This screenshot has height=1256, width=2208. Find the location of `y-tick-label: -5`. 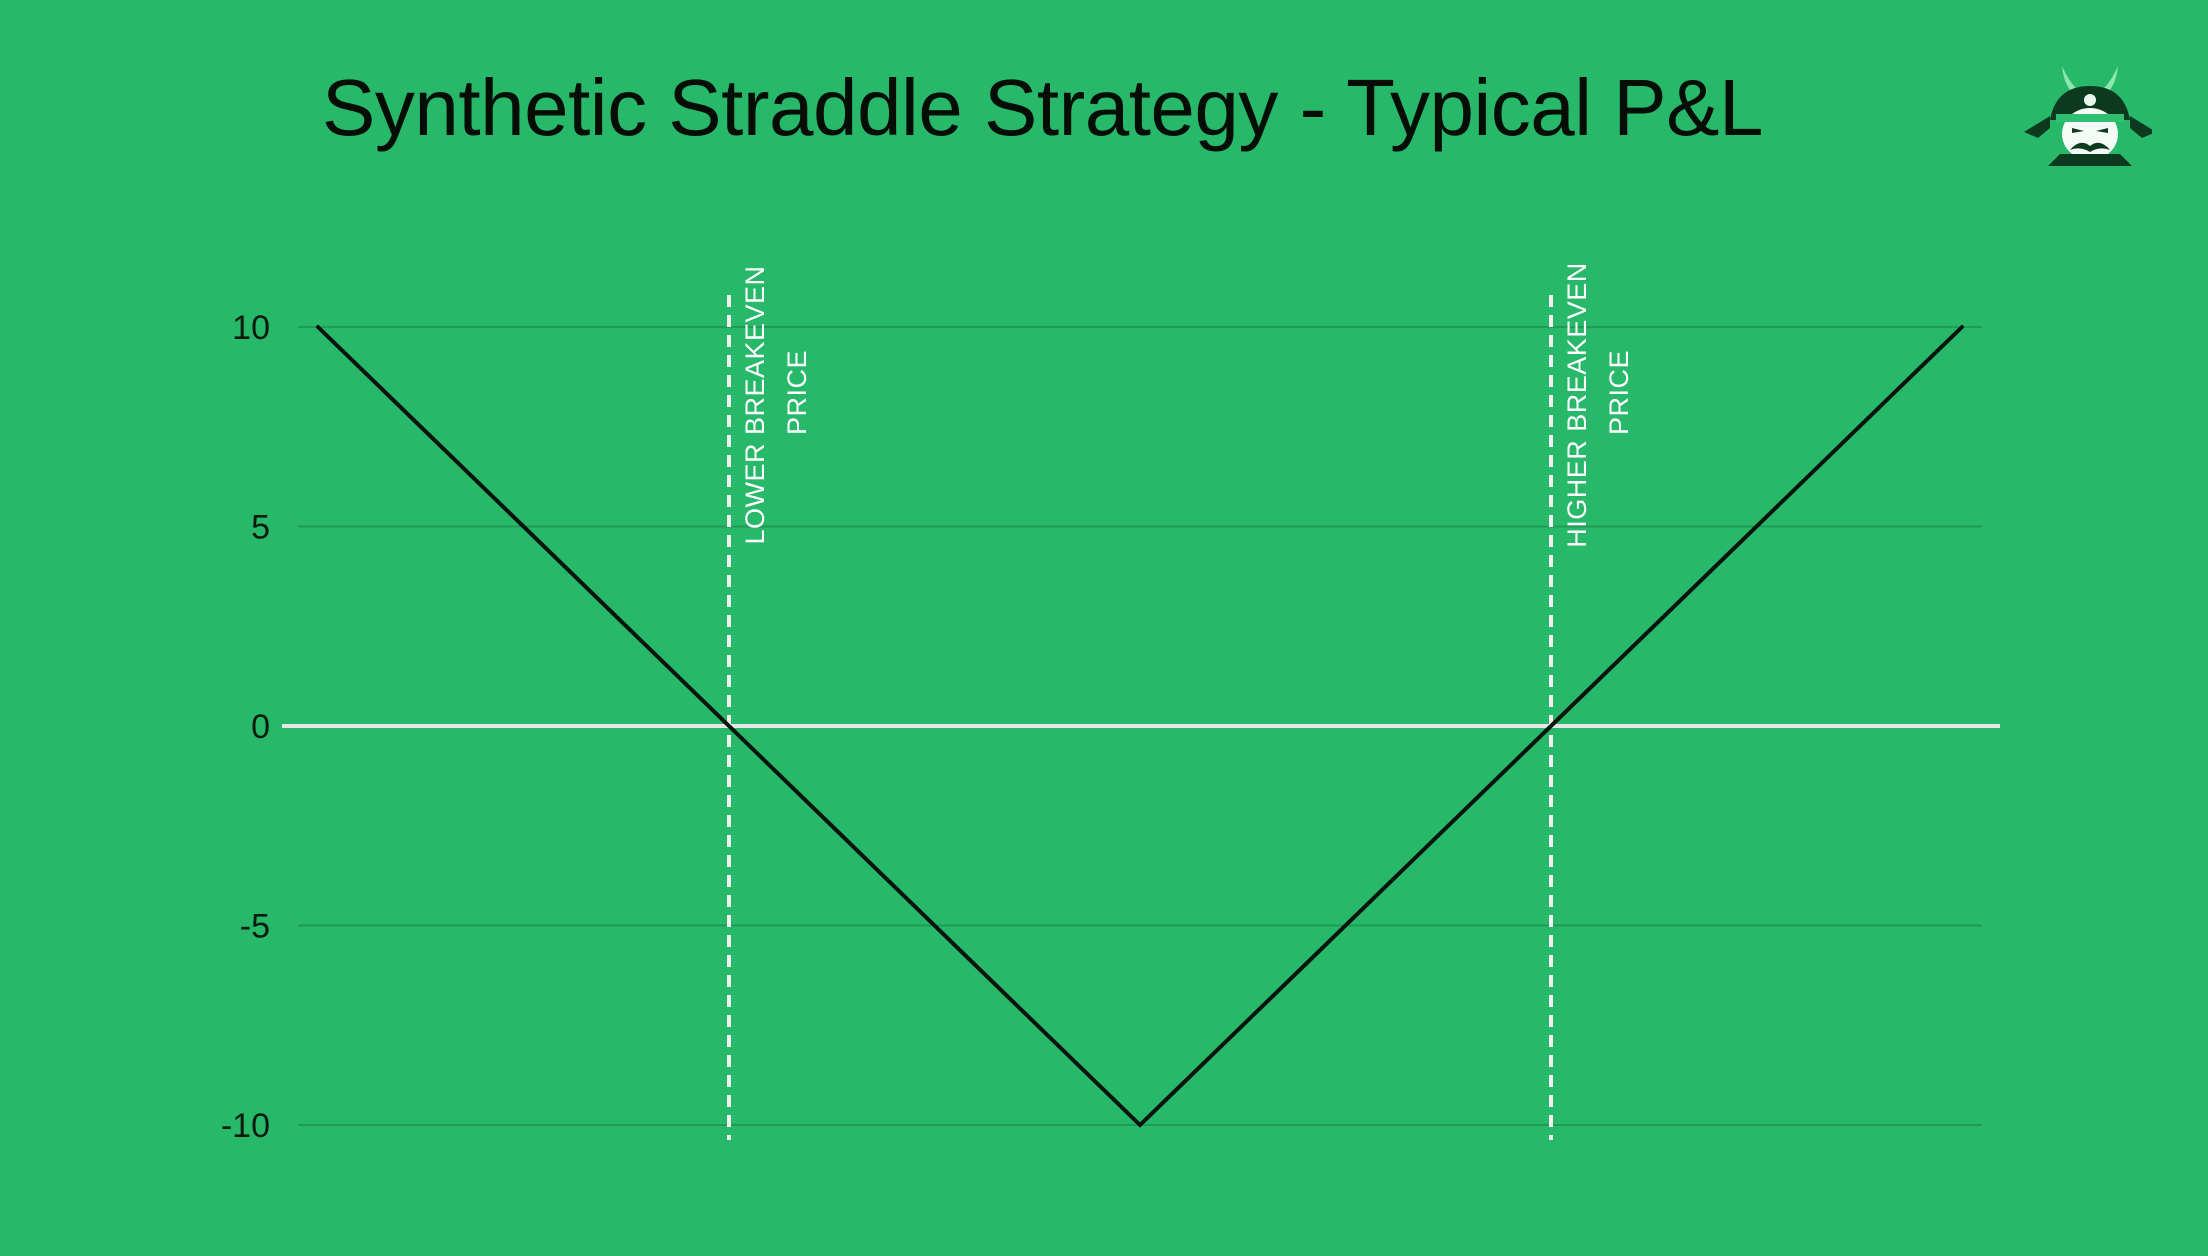

y-tick-label: -5 is located at coordinates (255, 927).